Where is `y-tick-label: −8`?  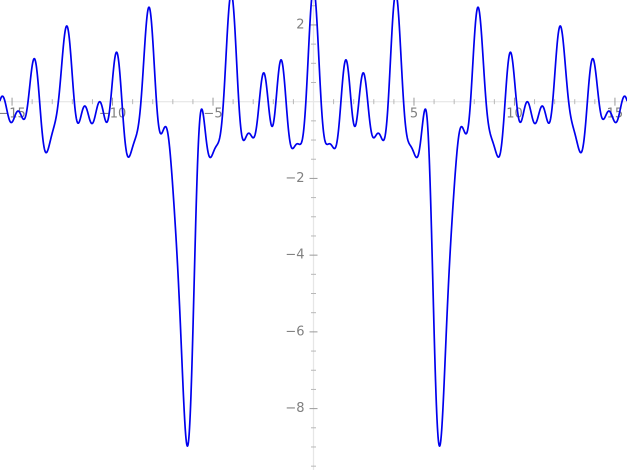
y-tick-label: −8 is located at coordinates (294, 408).